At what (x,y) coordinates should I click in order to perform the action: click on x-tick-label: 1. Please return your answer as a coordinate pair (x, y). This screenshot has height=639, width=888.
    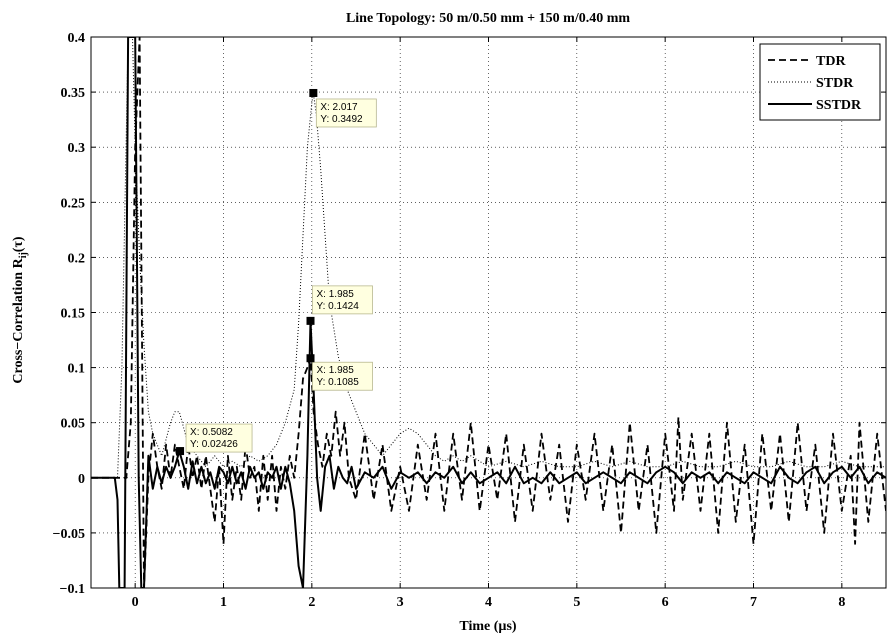
    Looking at the image, I should click on (223, 602).